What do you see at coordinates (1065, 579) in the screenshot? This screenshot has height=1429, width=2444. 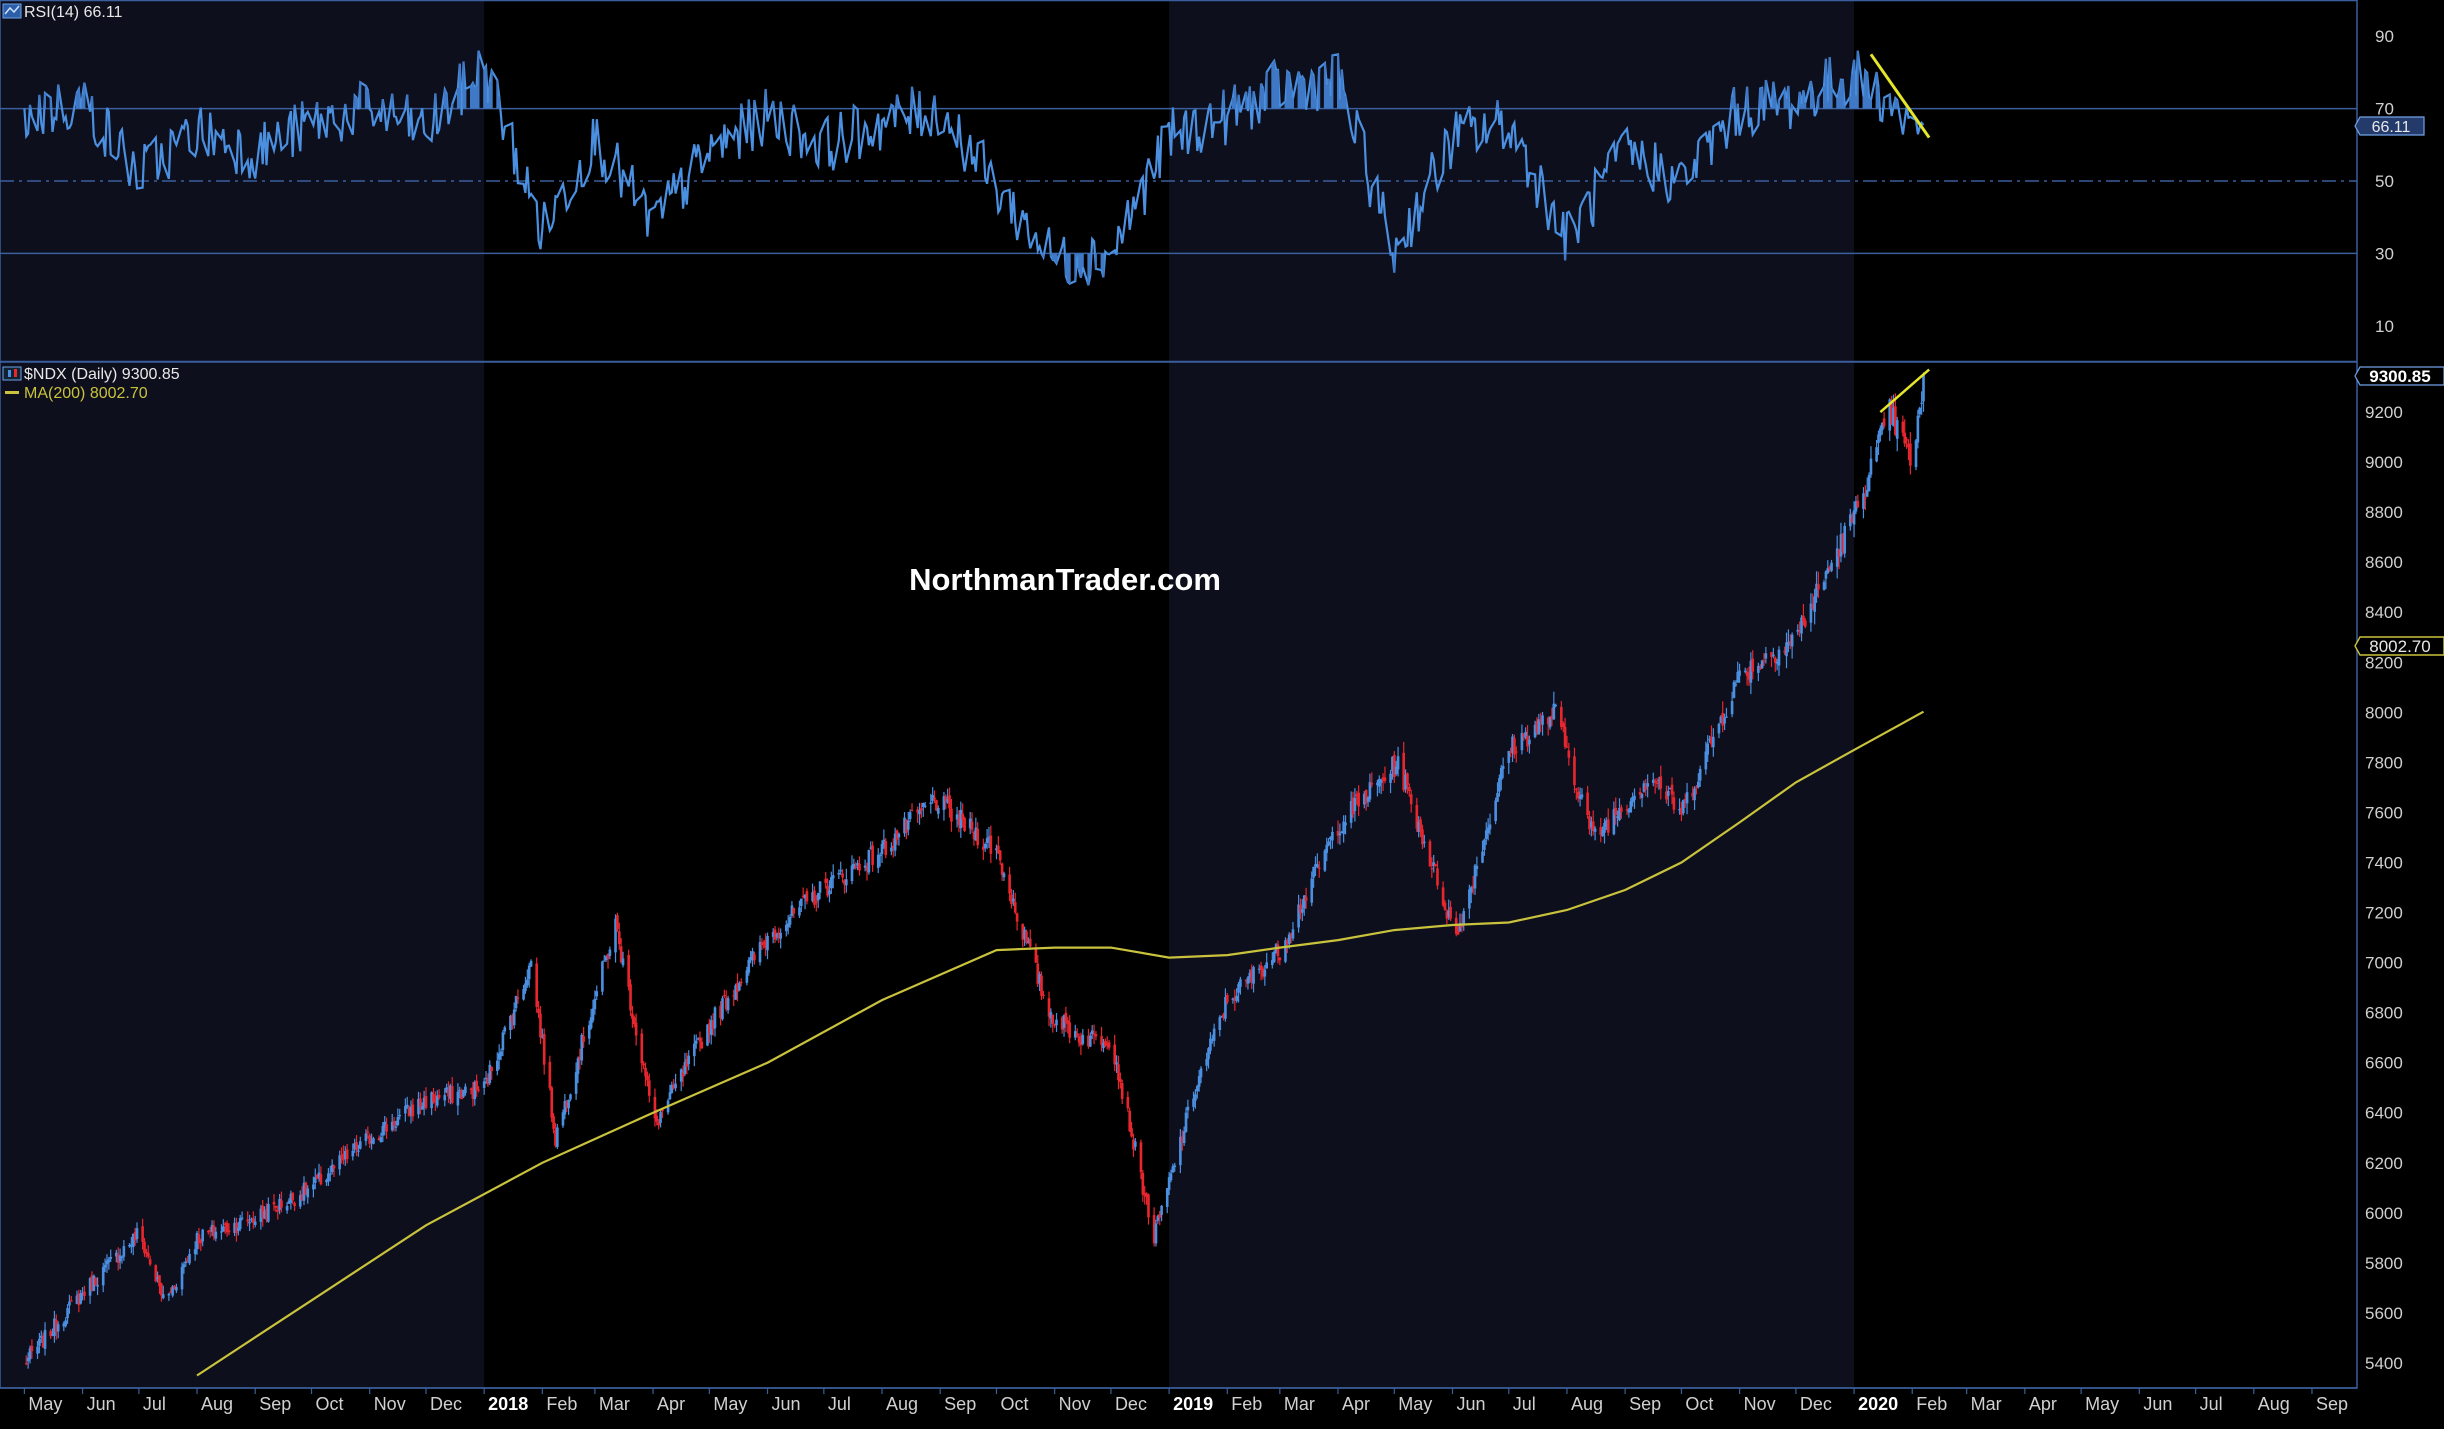 I see `watermark: NorthmanTrader.com` at bounding box center [1065, 579].